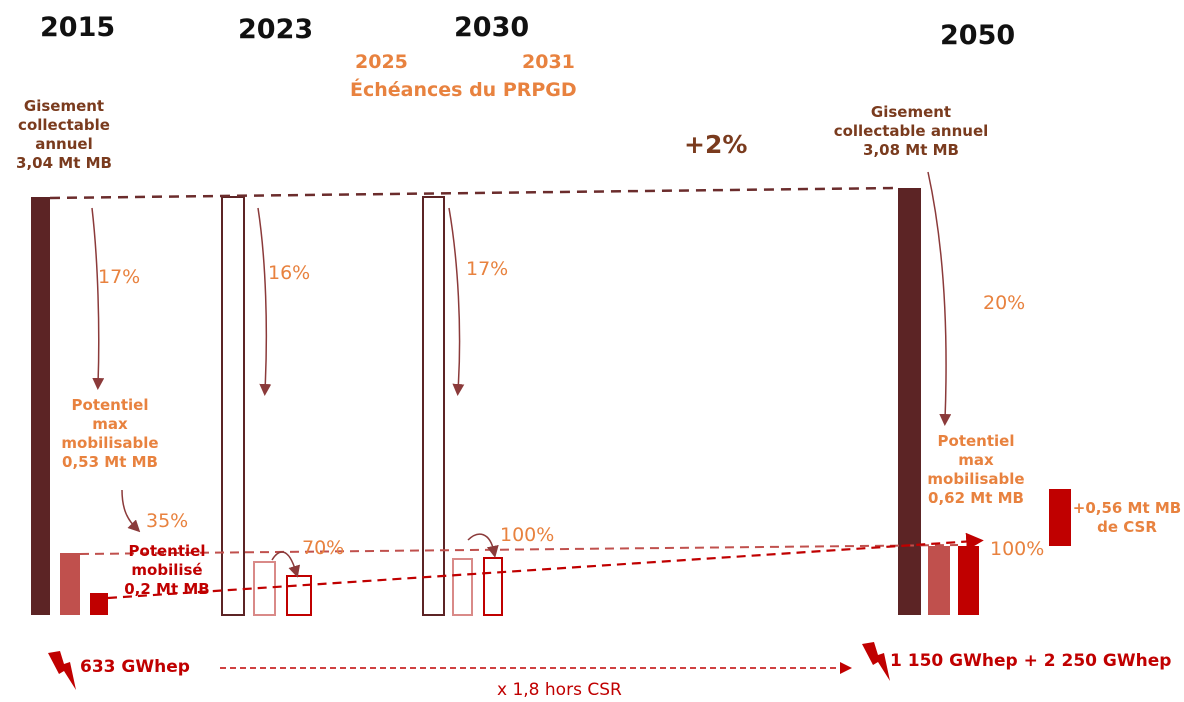 This screenshot has height=702, width=1184. Describe the element at coordinates (462, 587) in the screenshot. I see `bar-2030-potentiel` at that location.